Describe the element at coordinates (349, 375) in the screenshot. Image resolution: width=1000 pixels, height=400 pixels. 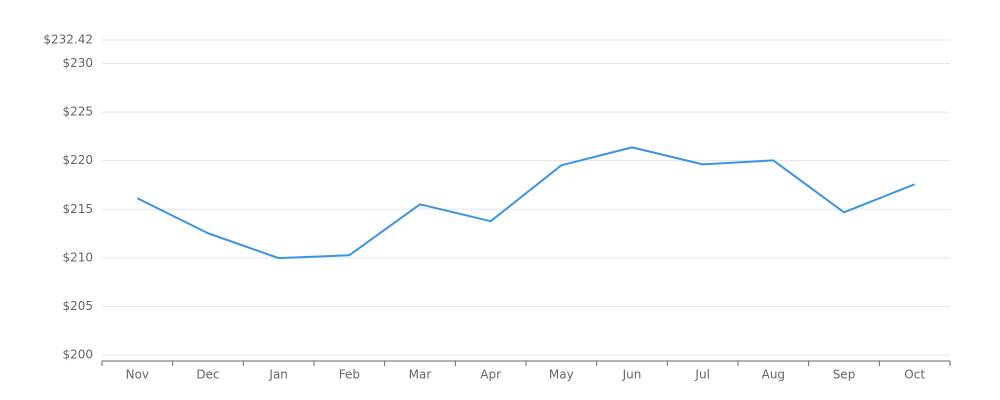
I see `x-tick-label: Feb` at that location.